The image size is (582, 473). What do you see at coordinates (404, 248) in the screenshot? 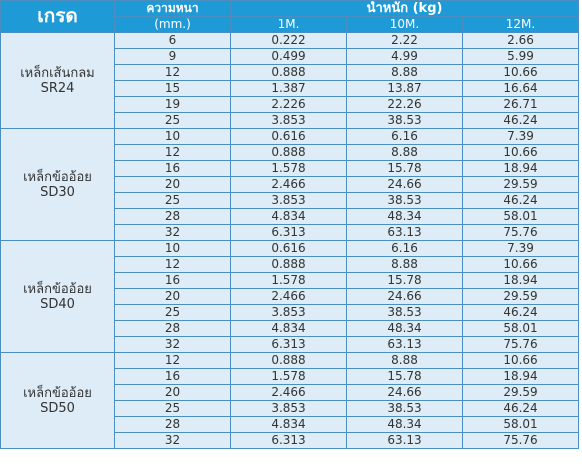
I see `weight-10m-cell: 6.16` at bounding box center [404, 248].